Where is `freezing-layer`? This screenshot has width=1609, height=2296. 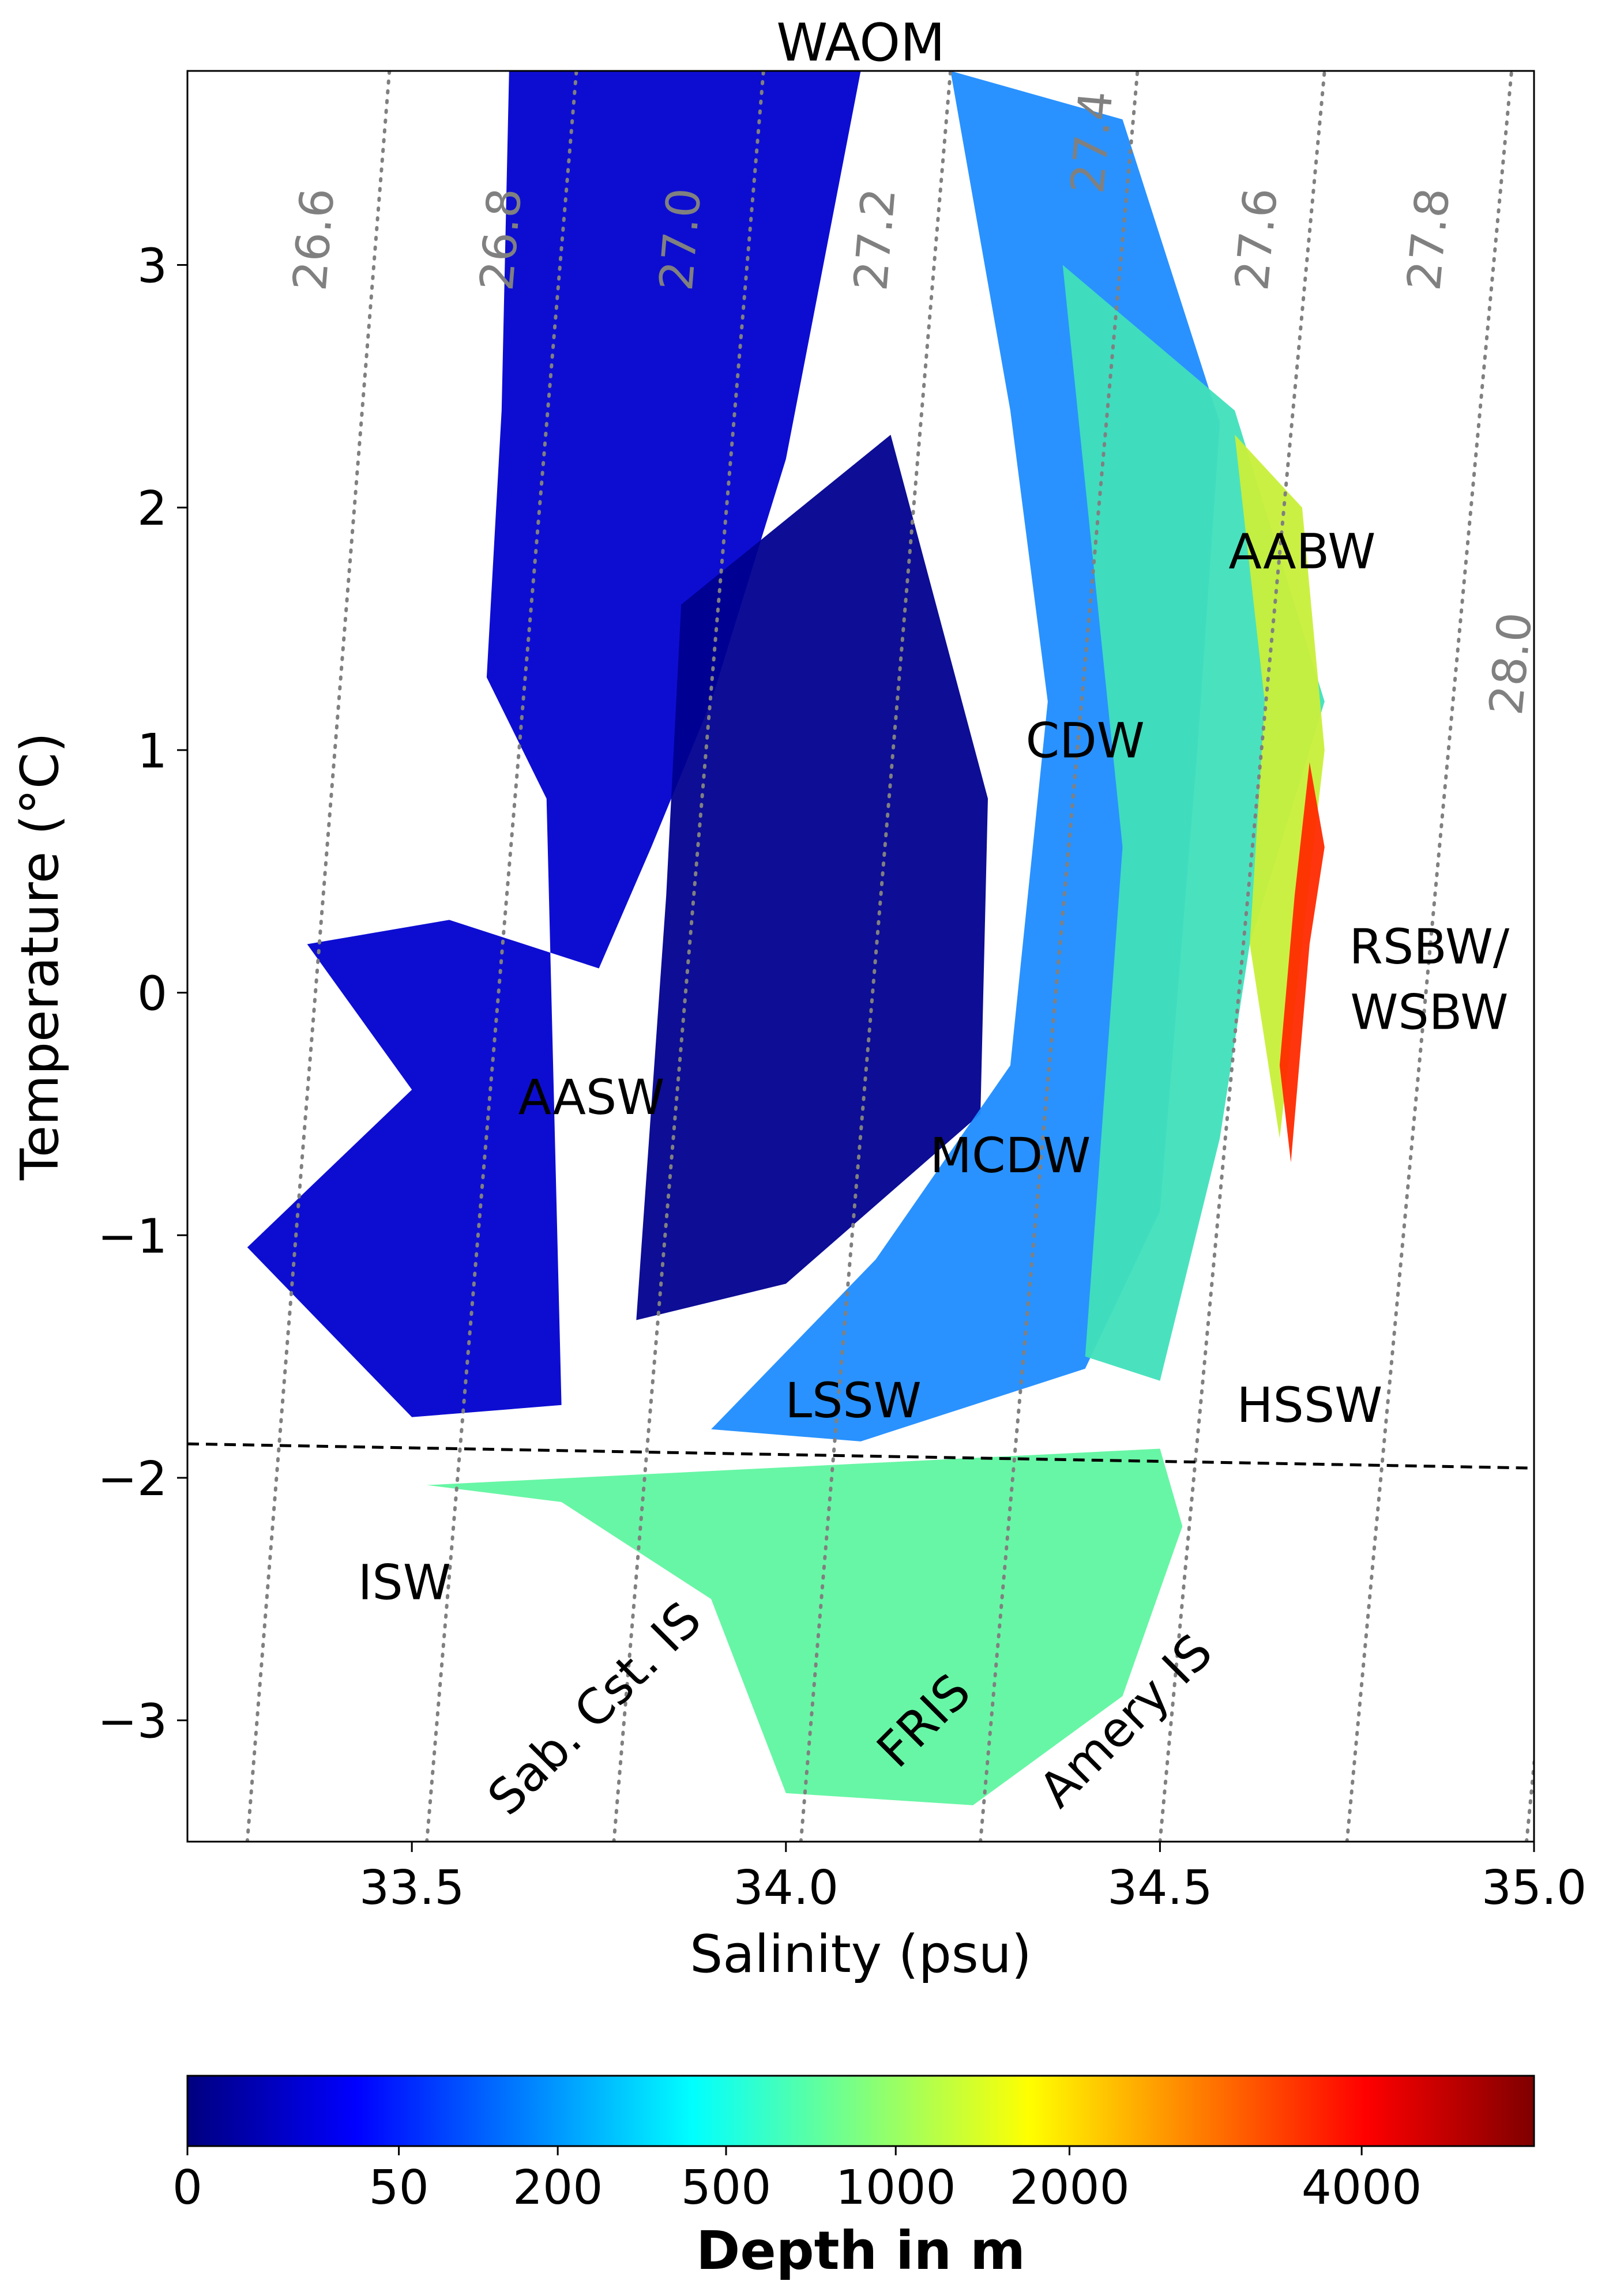 freezing-layer is located at coordinates (860, 1456).